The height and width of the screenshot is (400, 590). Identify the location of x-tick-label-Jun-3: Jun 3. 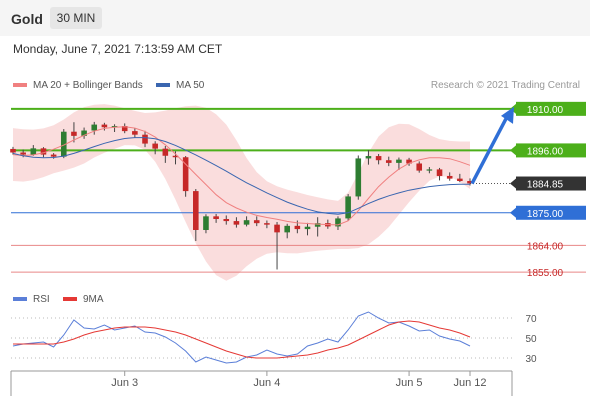
(124, 383).